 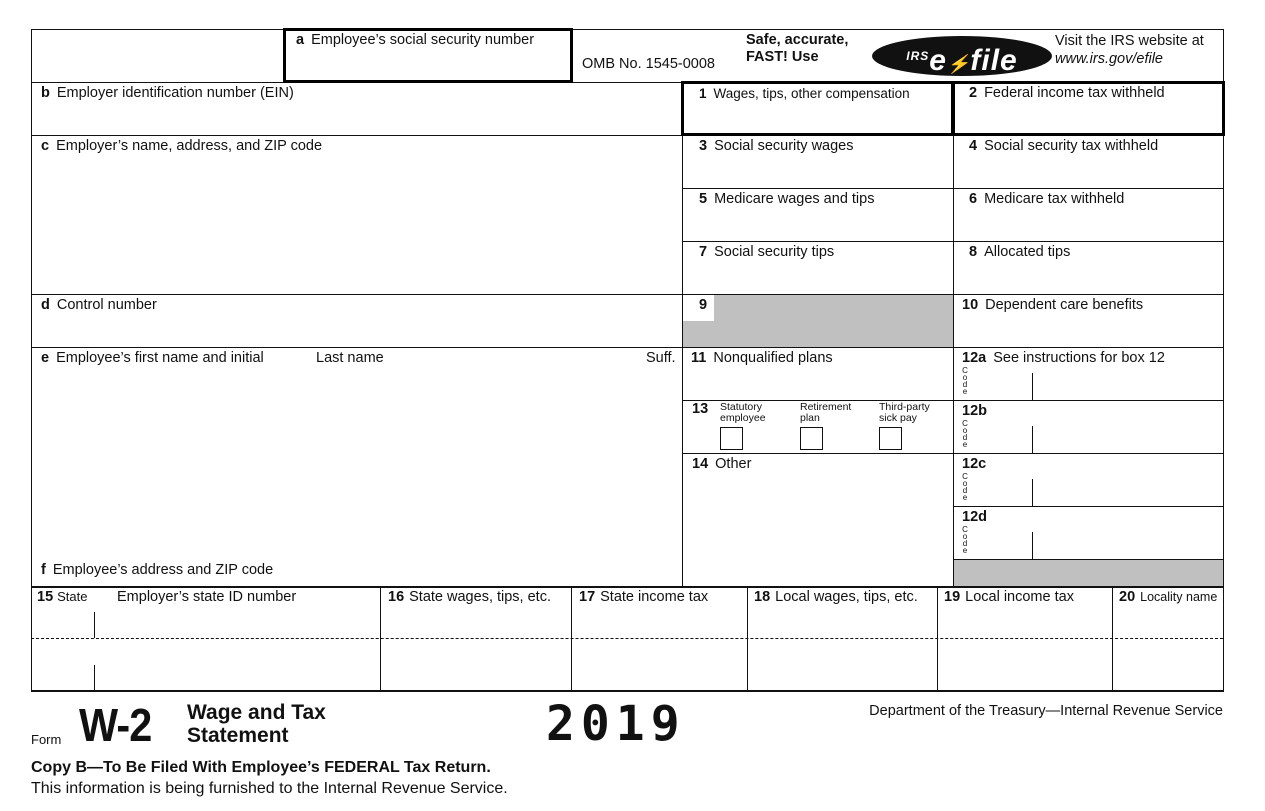 I want to click on form-id: W-2, so click(x=115, y=725).